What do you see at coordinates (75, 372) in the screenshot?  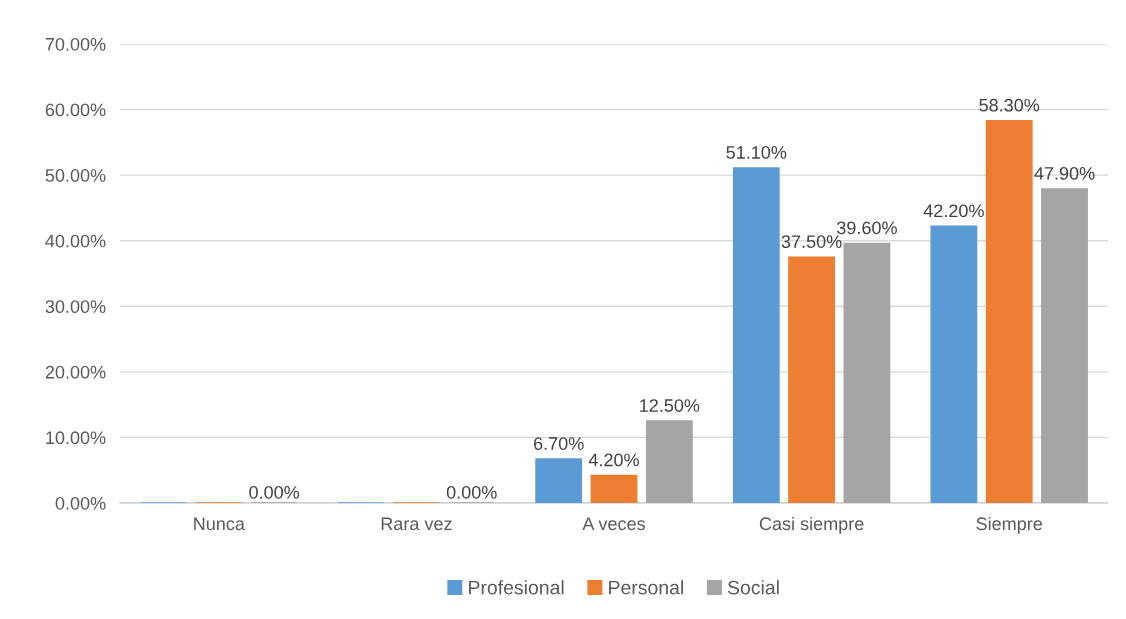 I see `y-tick-label: 20.00%` at bounding box center [75, 372].